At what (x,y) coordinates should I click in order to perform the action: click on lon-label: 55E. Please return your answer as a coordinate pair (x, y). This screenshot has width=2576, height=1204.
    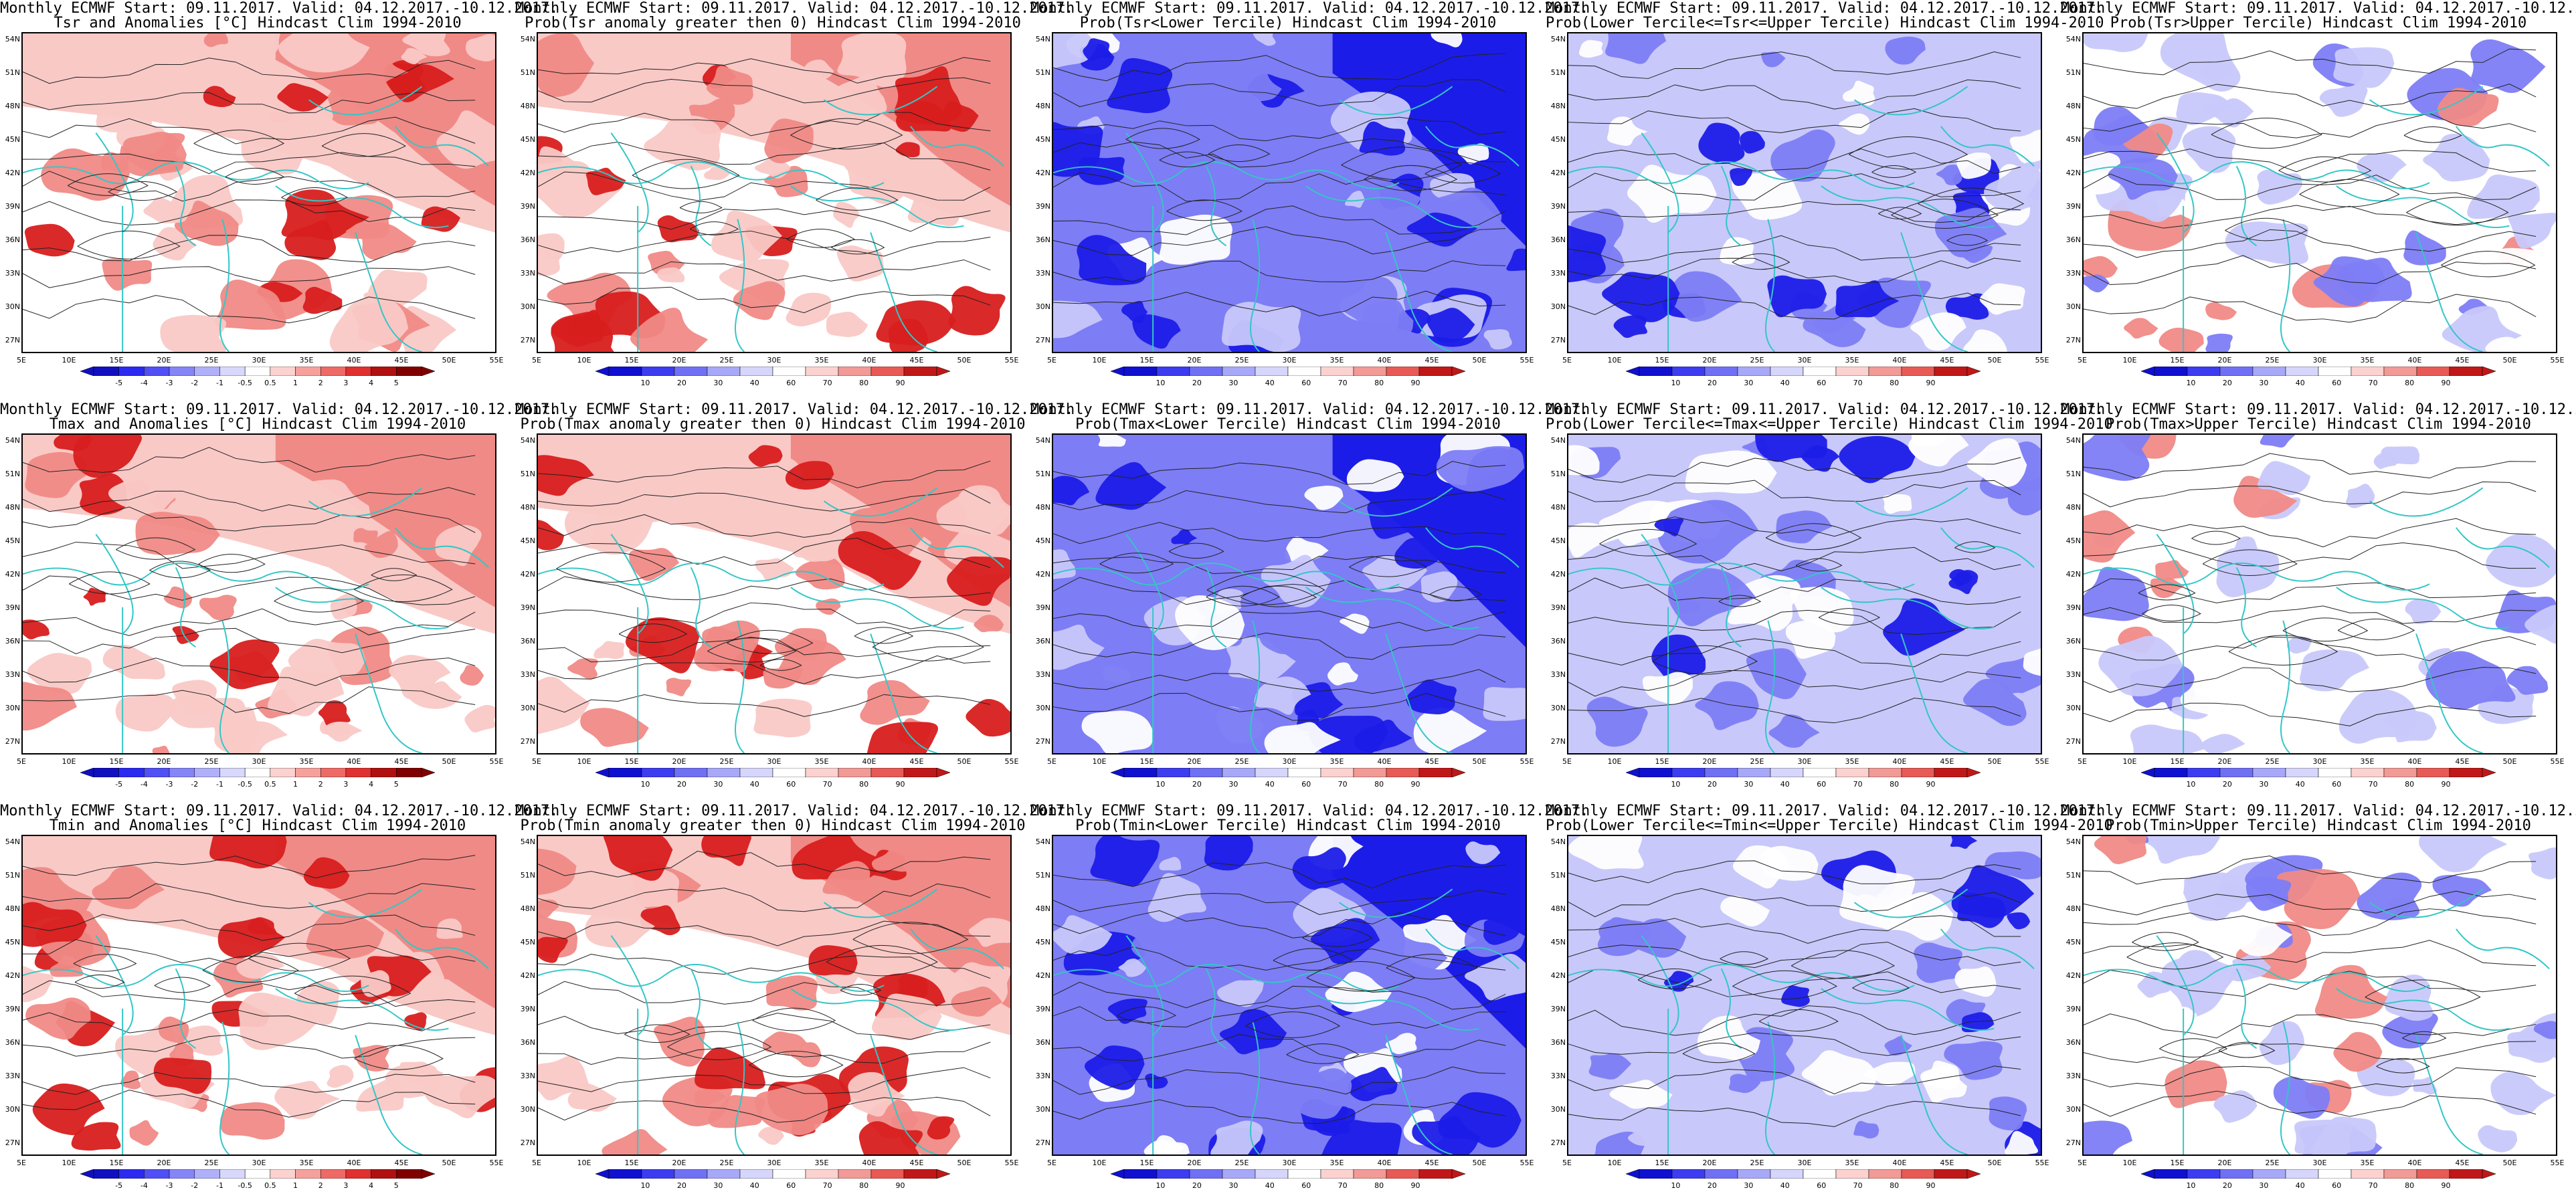
    Looking at the image, I should click on (1012, 360).